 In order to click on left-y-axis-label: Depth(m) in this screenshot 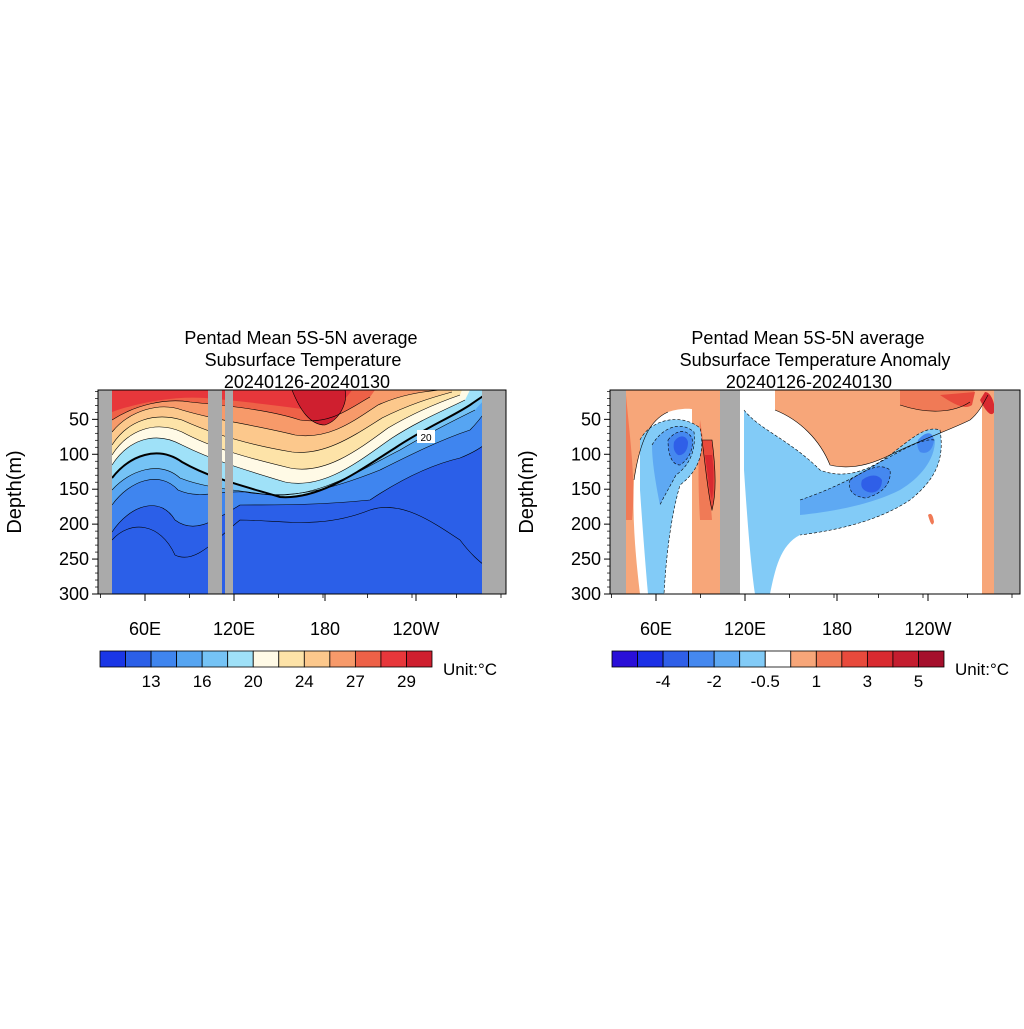, I will do `click(15, 491)`.